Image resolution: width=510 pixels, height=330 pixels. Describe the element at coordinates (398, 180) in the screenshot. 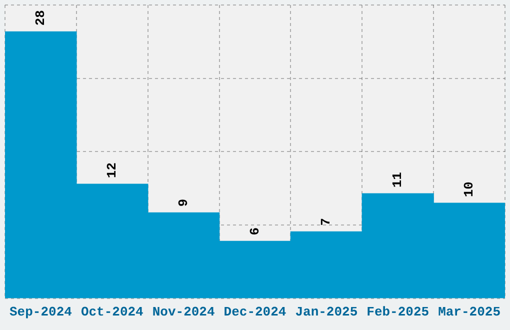

I see `data-label: 11` at that location.